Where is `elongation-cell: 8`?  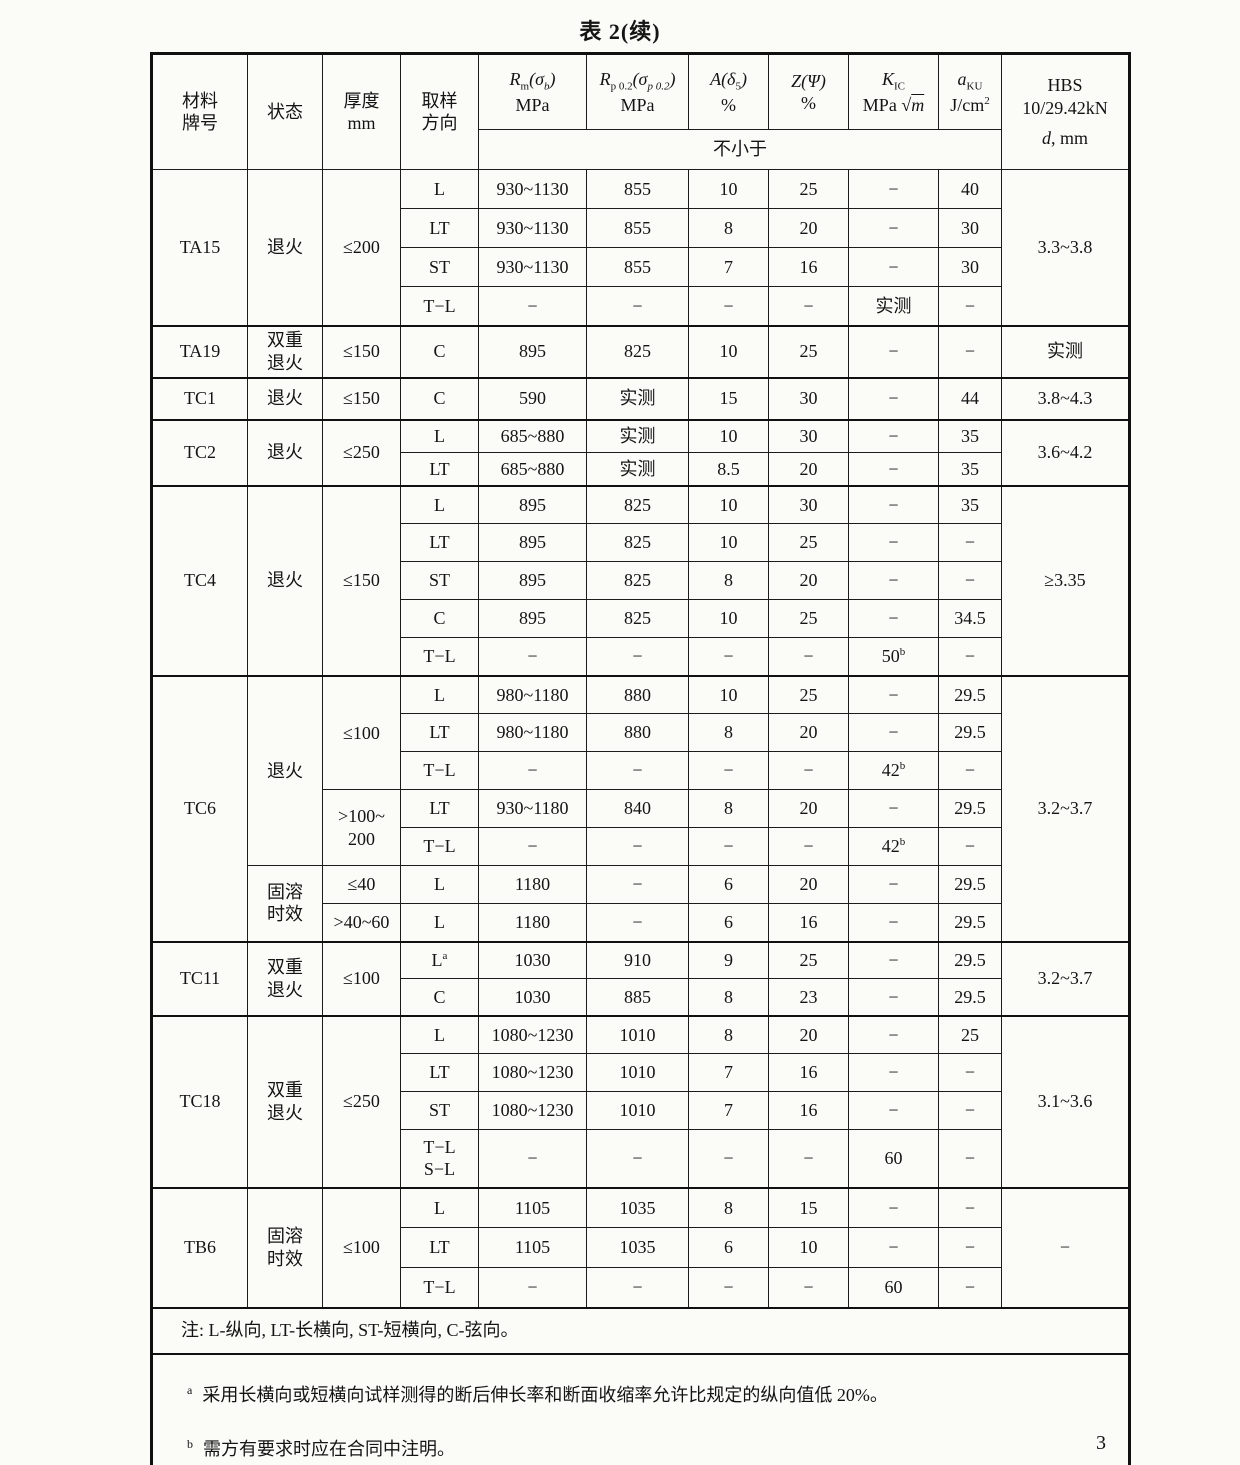
elongation-cell: 8 is located at coordinates (728, 228).